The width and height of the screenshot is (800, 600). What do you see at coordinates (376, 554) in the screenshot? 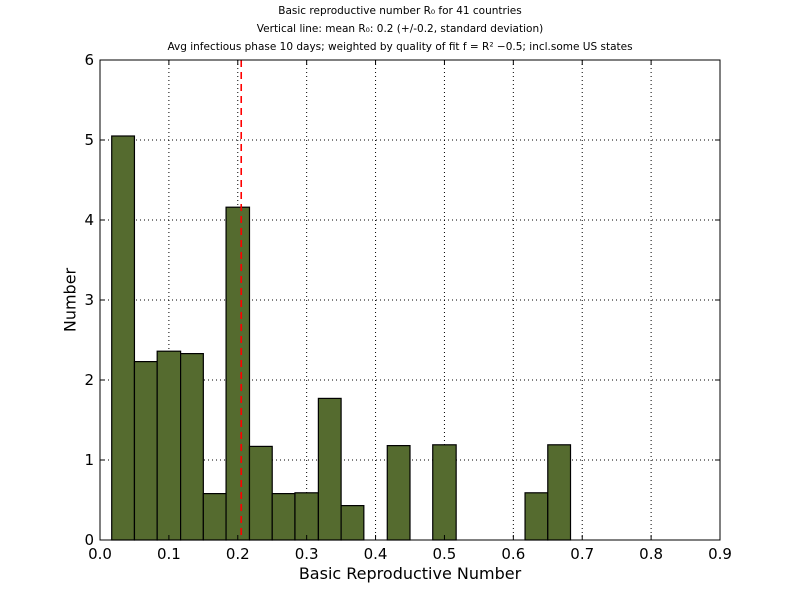
I see `x-tick-label: 0.4` at bounding box center [376, 554].